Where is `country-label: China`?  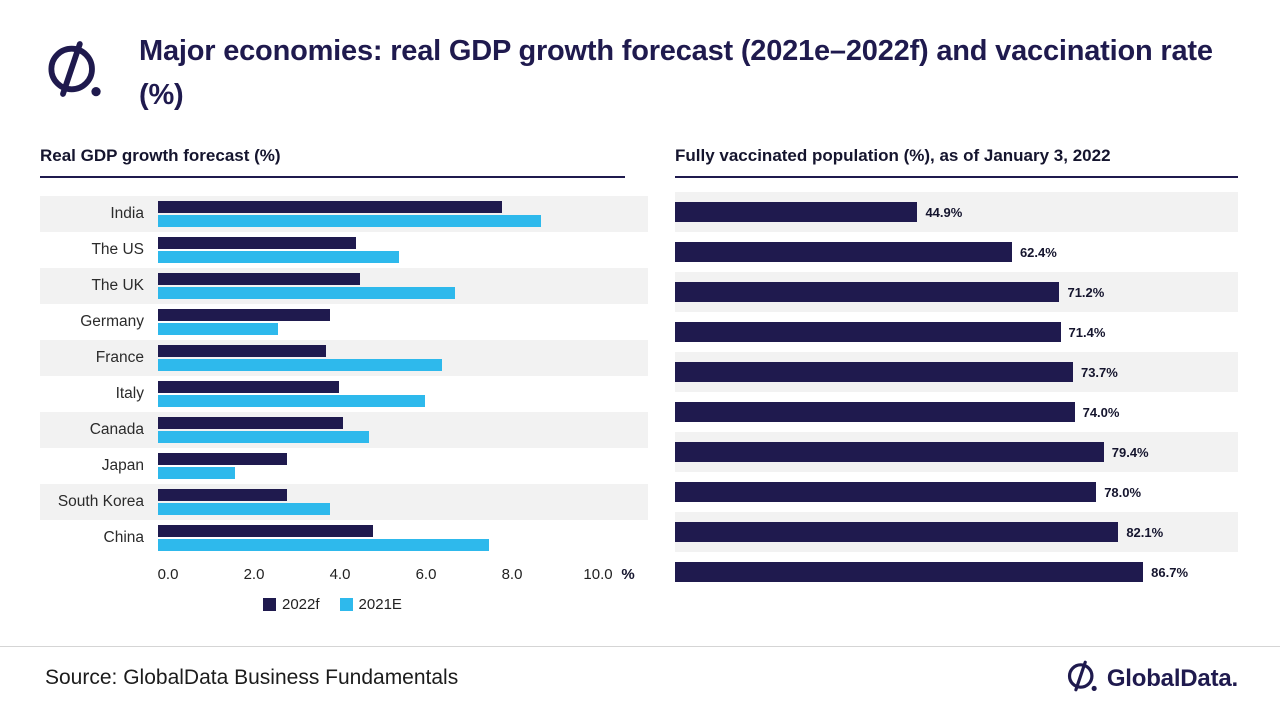
country-label: China is located at coordinates (124, 537).